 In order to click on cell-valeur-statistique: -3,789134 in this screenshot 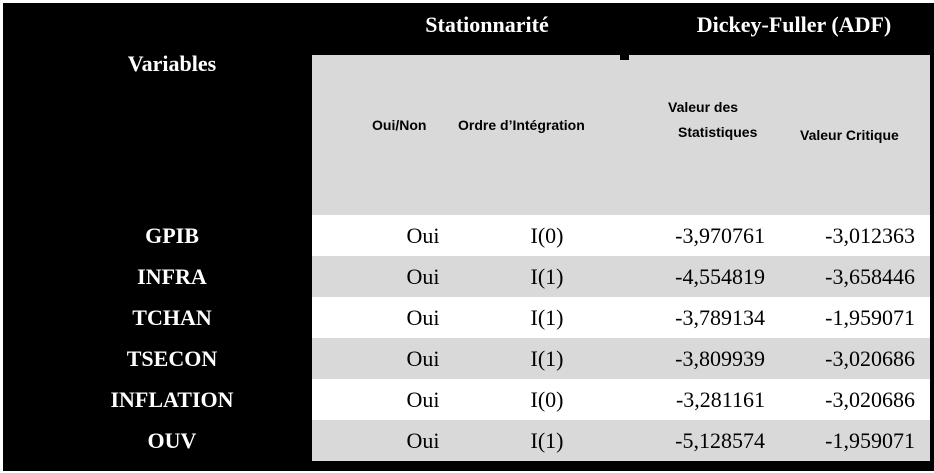, I will do `click(720, 317)`.